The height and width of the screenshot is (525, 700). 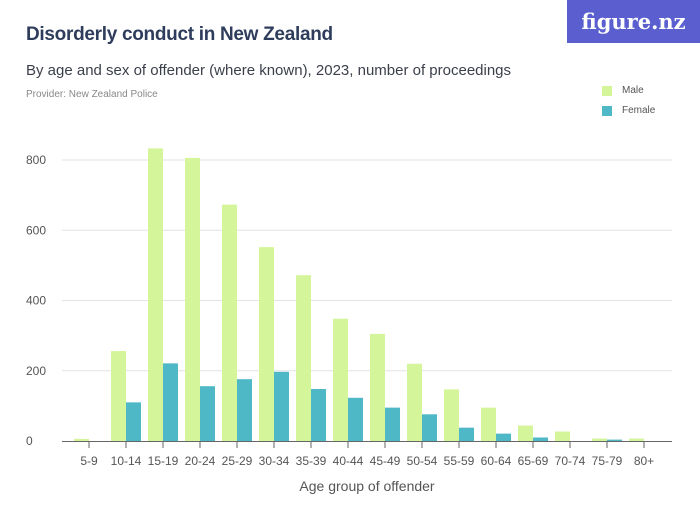 I want to click on x-tick-label: 40-44, so click(x=348, y=461).